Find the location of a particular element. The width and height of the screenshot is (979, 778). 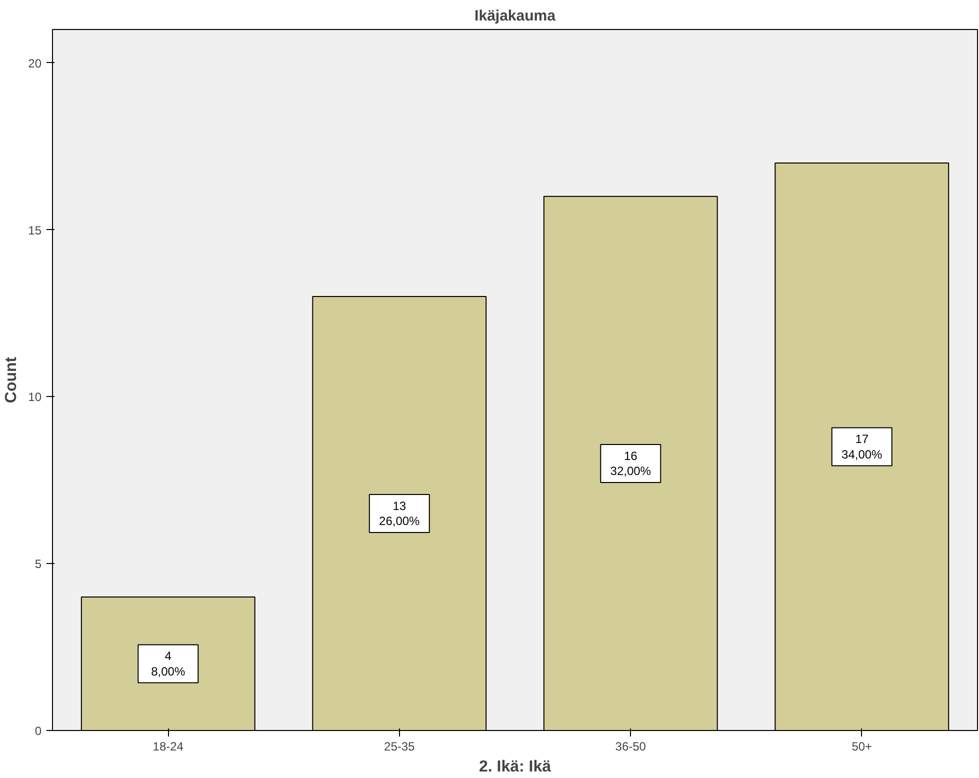

y-tick-label: 20 is located at coordinates (35, 63).